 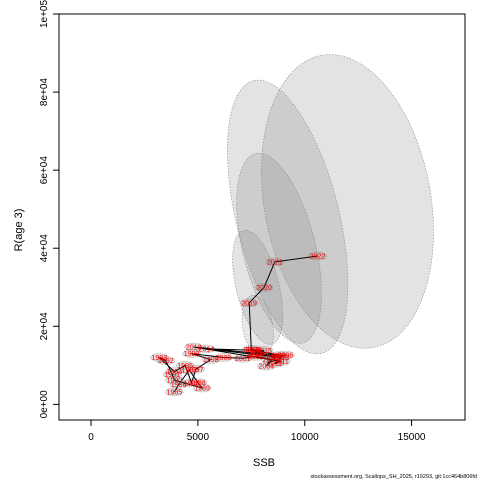 I want to click on year-label: 1995, so click(x=185, y=366).